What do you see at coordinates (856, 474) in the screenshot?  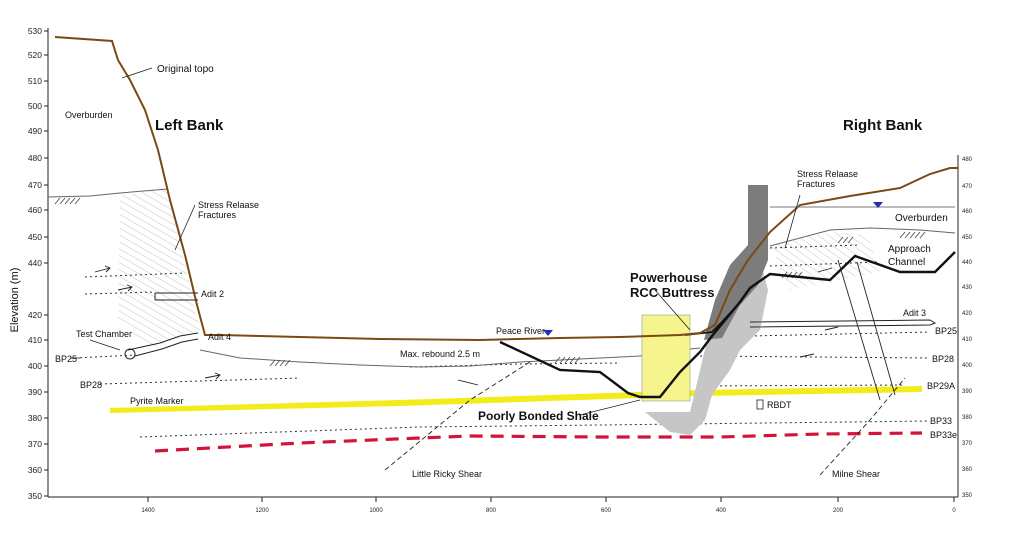 I see `label-milne-shear: Milne Shear` at bounding box center [856, 474].